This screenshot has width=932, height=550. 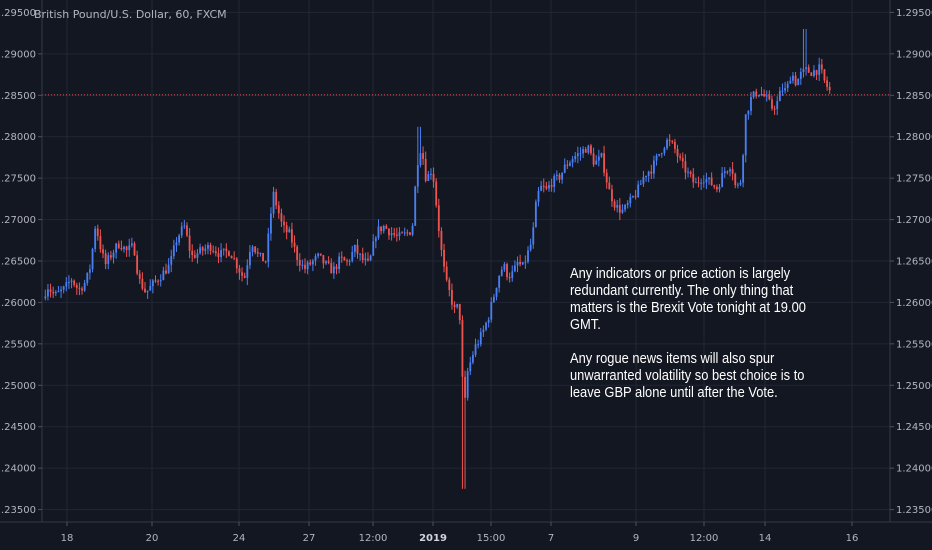 What do you see at coordinates (18, 510) in the screenshot?
I see `y-tick-label-left: 1.23500` at bounding box center [18, 510].